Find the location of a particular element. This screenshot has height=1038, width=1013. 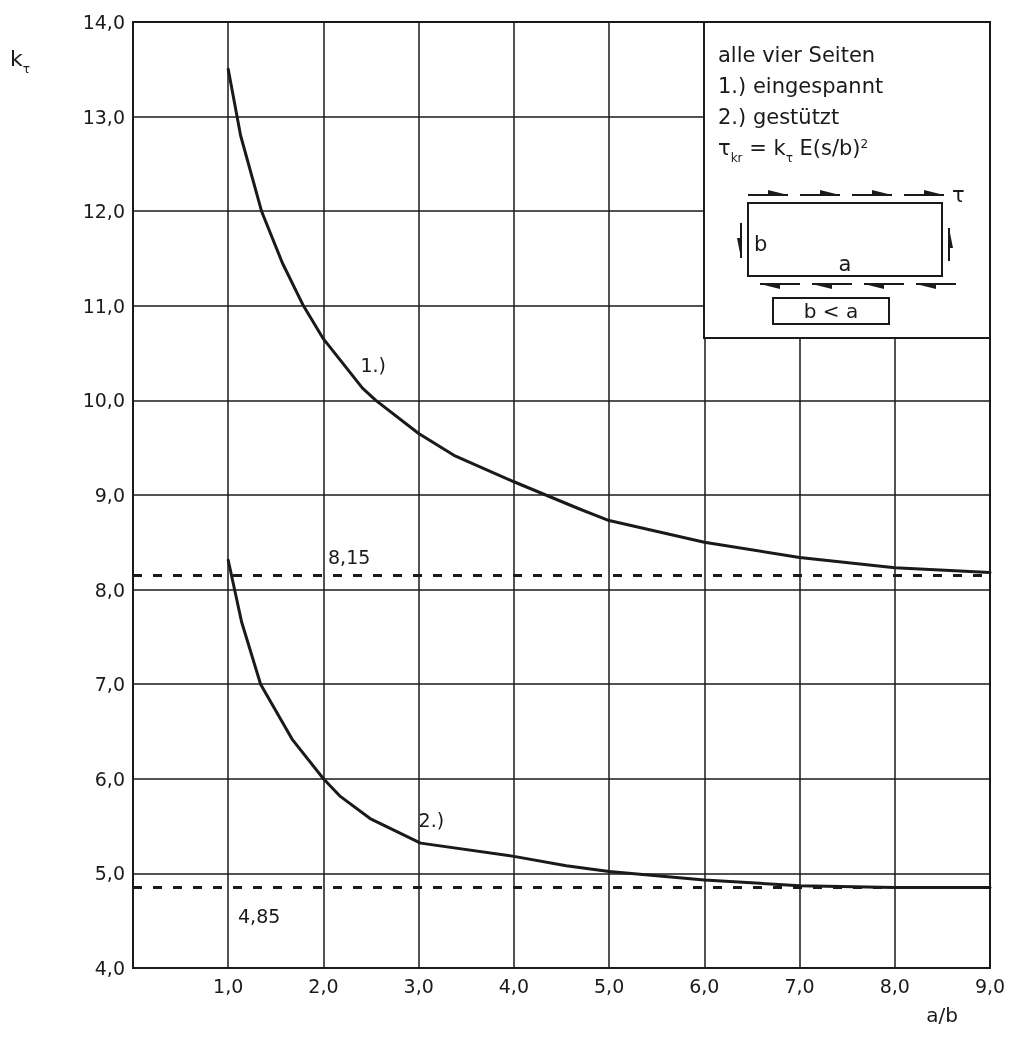

x-tick-label: 4,0 is located at coordinates (513, 985).